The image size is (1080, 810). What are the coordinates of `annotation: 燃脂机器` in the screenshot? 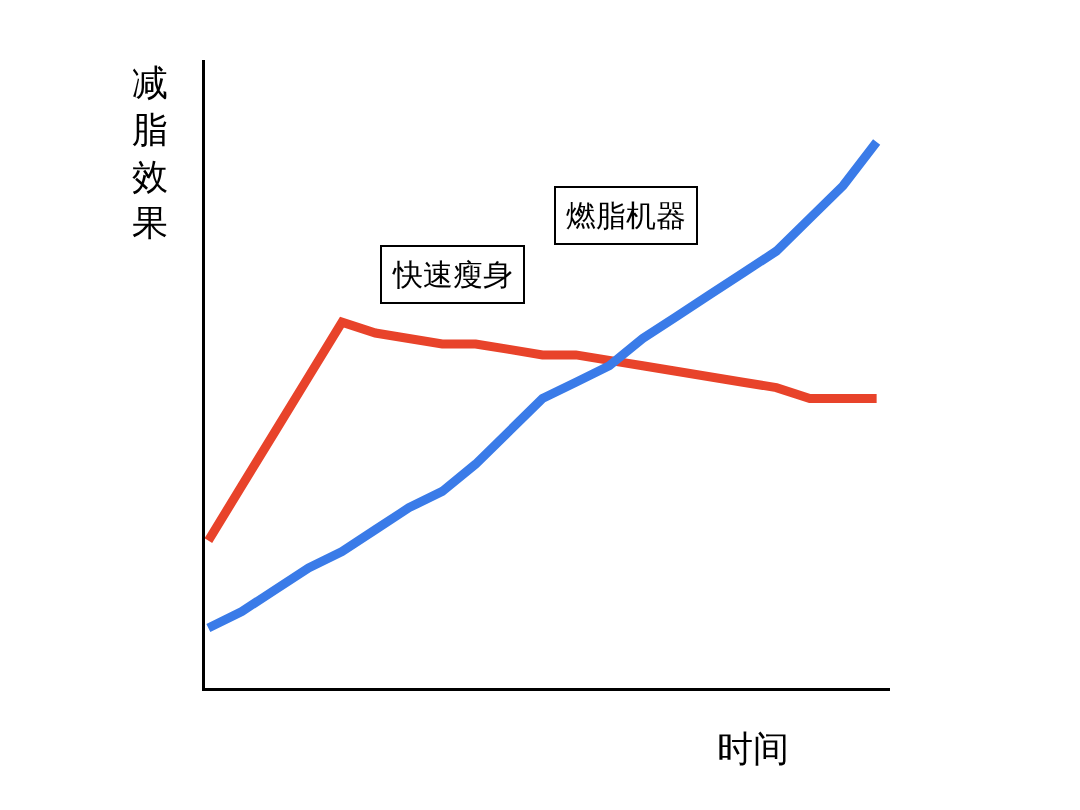 It's located at (626, 215).